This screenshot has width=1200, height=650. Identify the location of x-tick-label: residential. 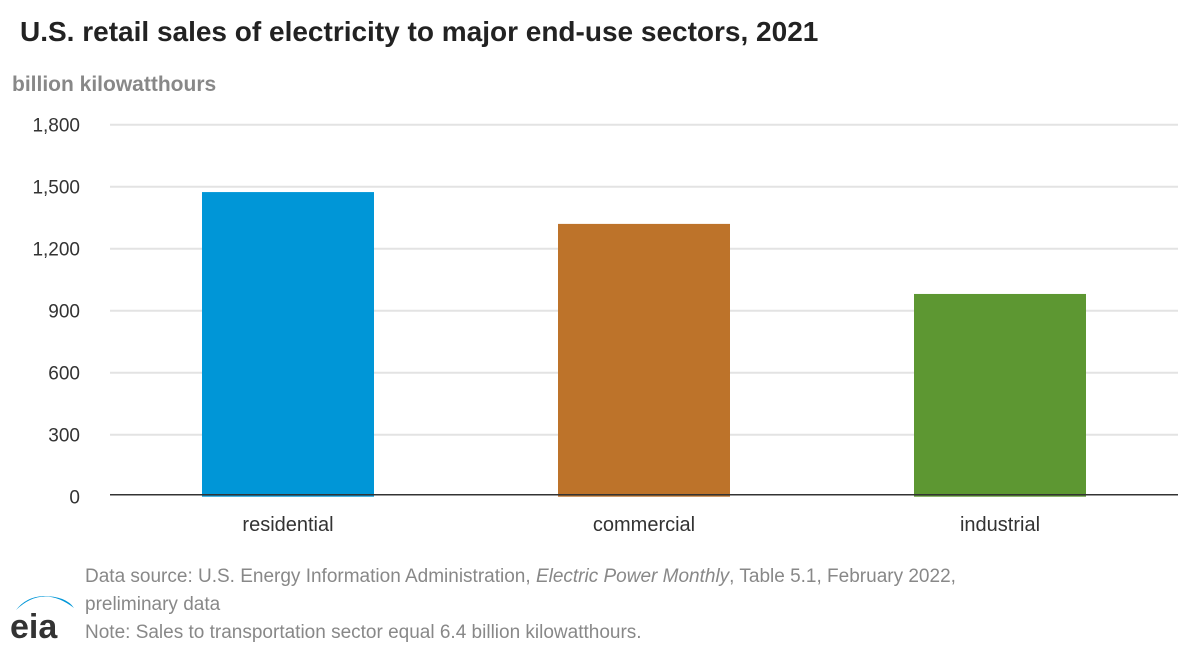
(287, 525).